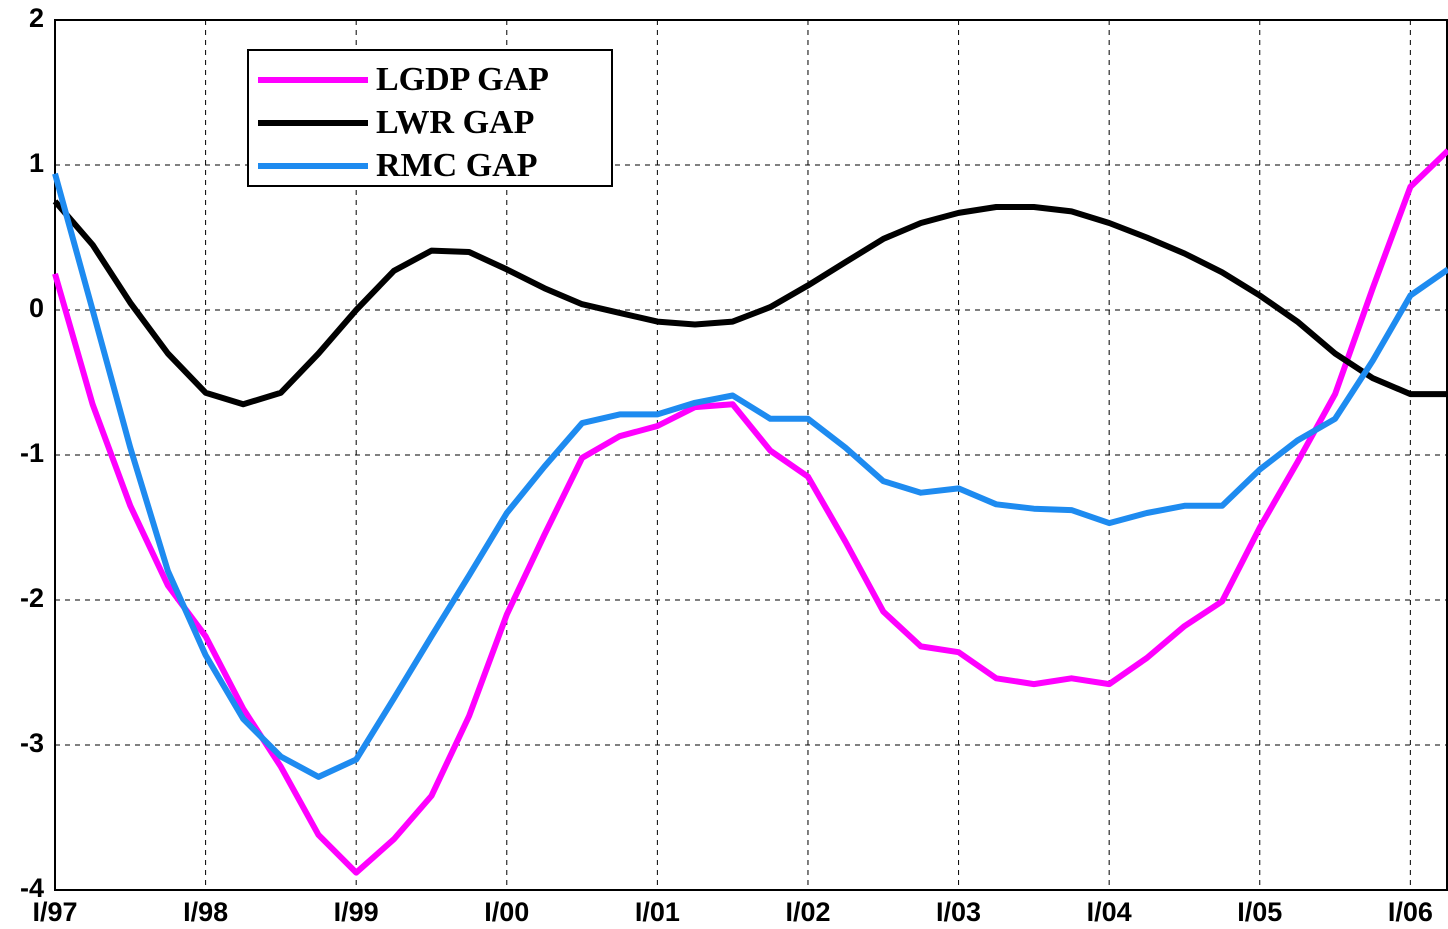 The height and width of the screenshot is (929, 1448). What do you see at coordinates (657, 912) in the screenshot?
I see `x-tick-label: I/01` at bounding box center [657, 912].